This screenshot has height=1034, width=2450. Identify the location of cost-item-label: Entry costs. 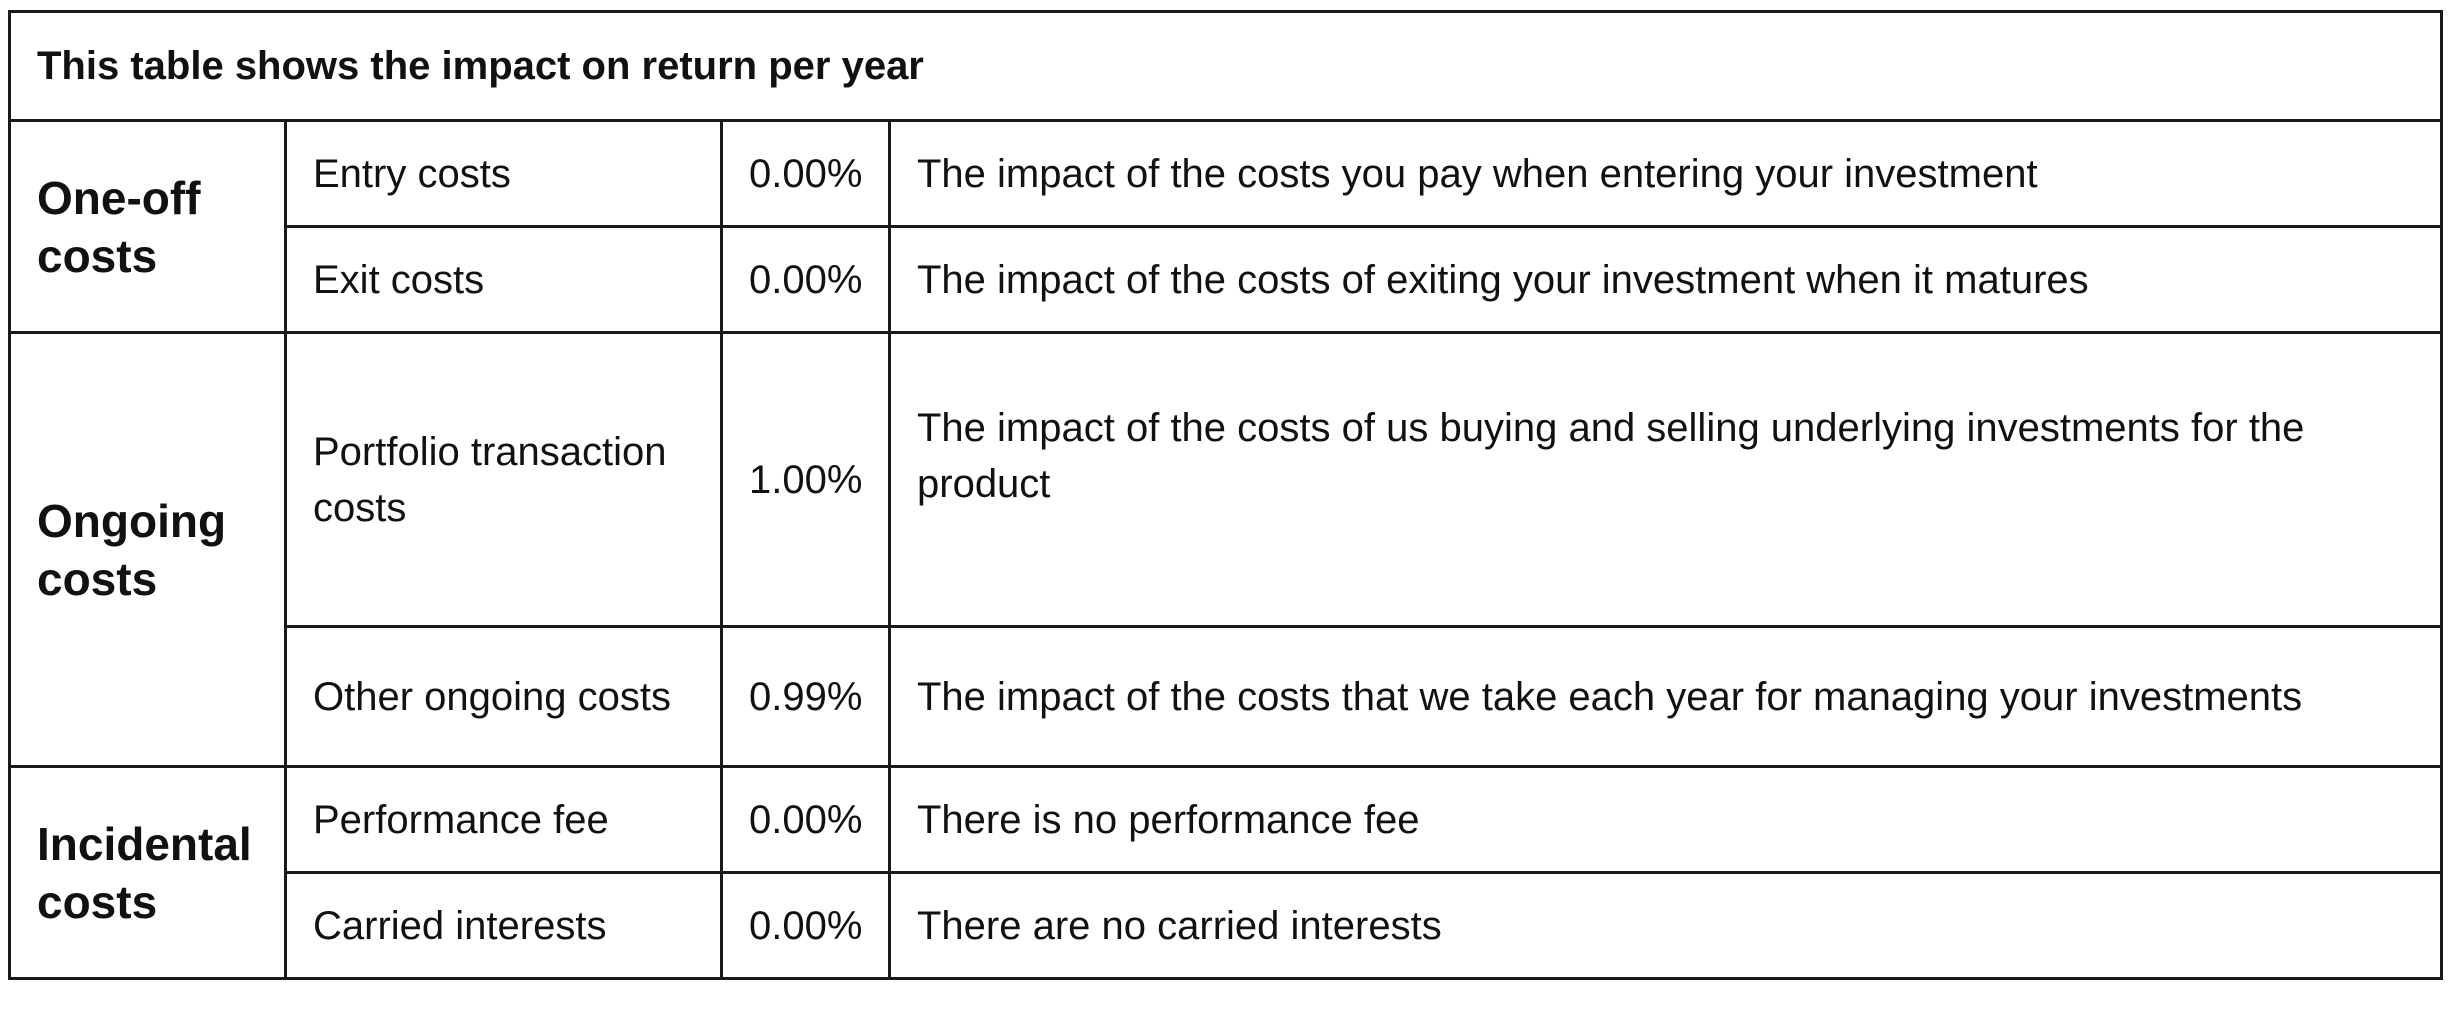
(503, 173).